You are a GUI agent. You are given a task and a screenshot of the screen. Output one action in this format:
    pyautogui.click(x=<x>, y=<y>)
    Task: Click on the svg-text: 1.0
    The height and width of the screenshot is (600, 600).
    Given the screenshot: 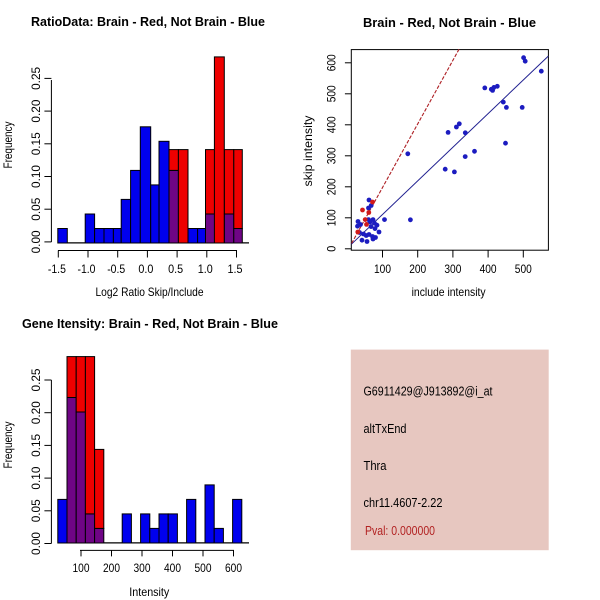 What is the action you would take?
    pyautogui.click(x=205, y=269)
    